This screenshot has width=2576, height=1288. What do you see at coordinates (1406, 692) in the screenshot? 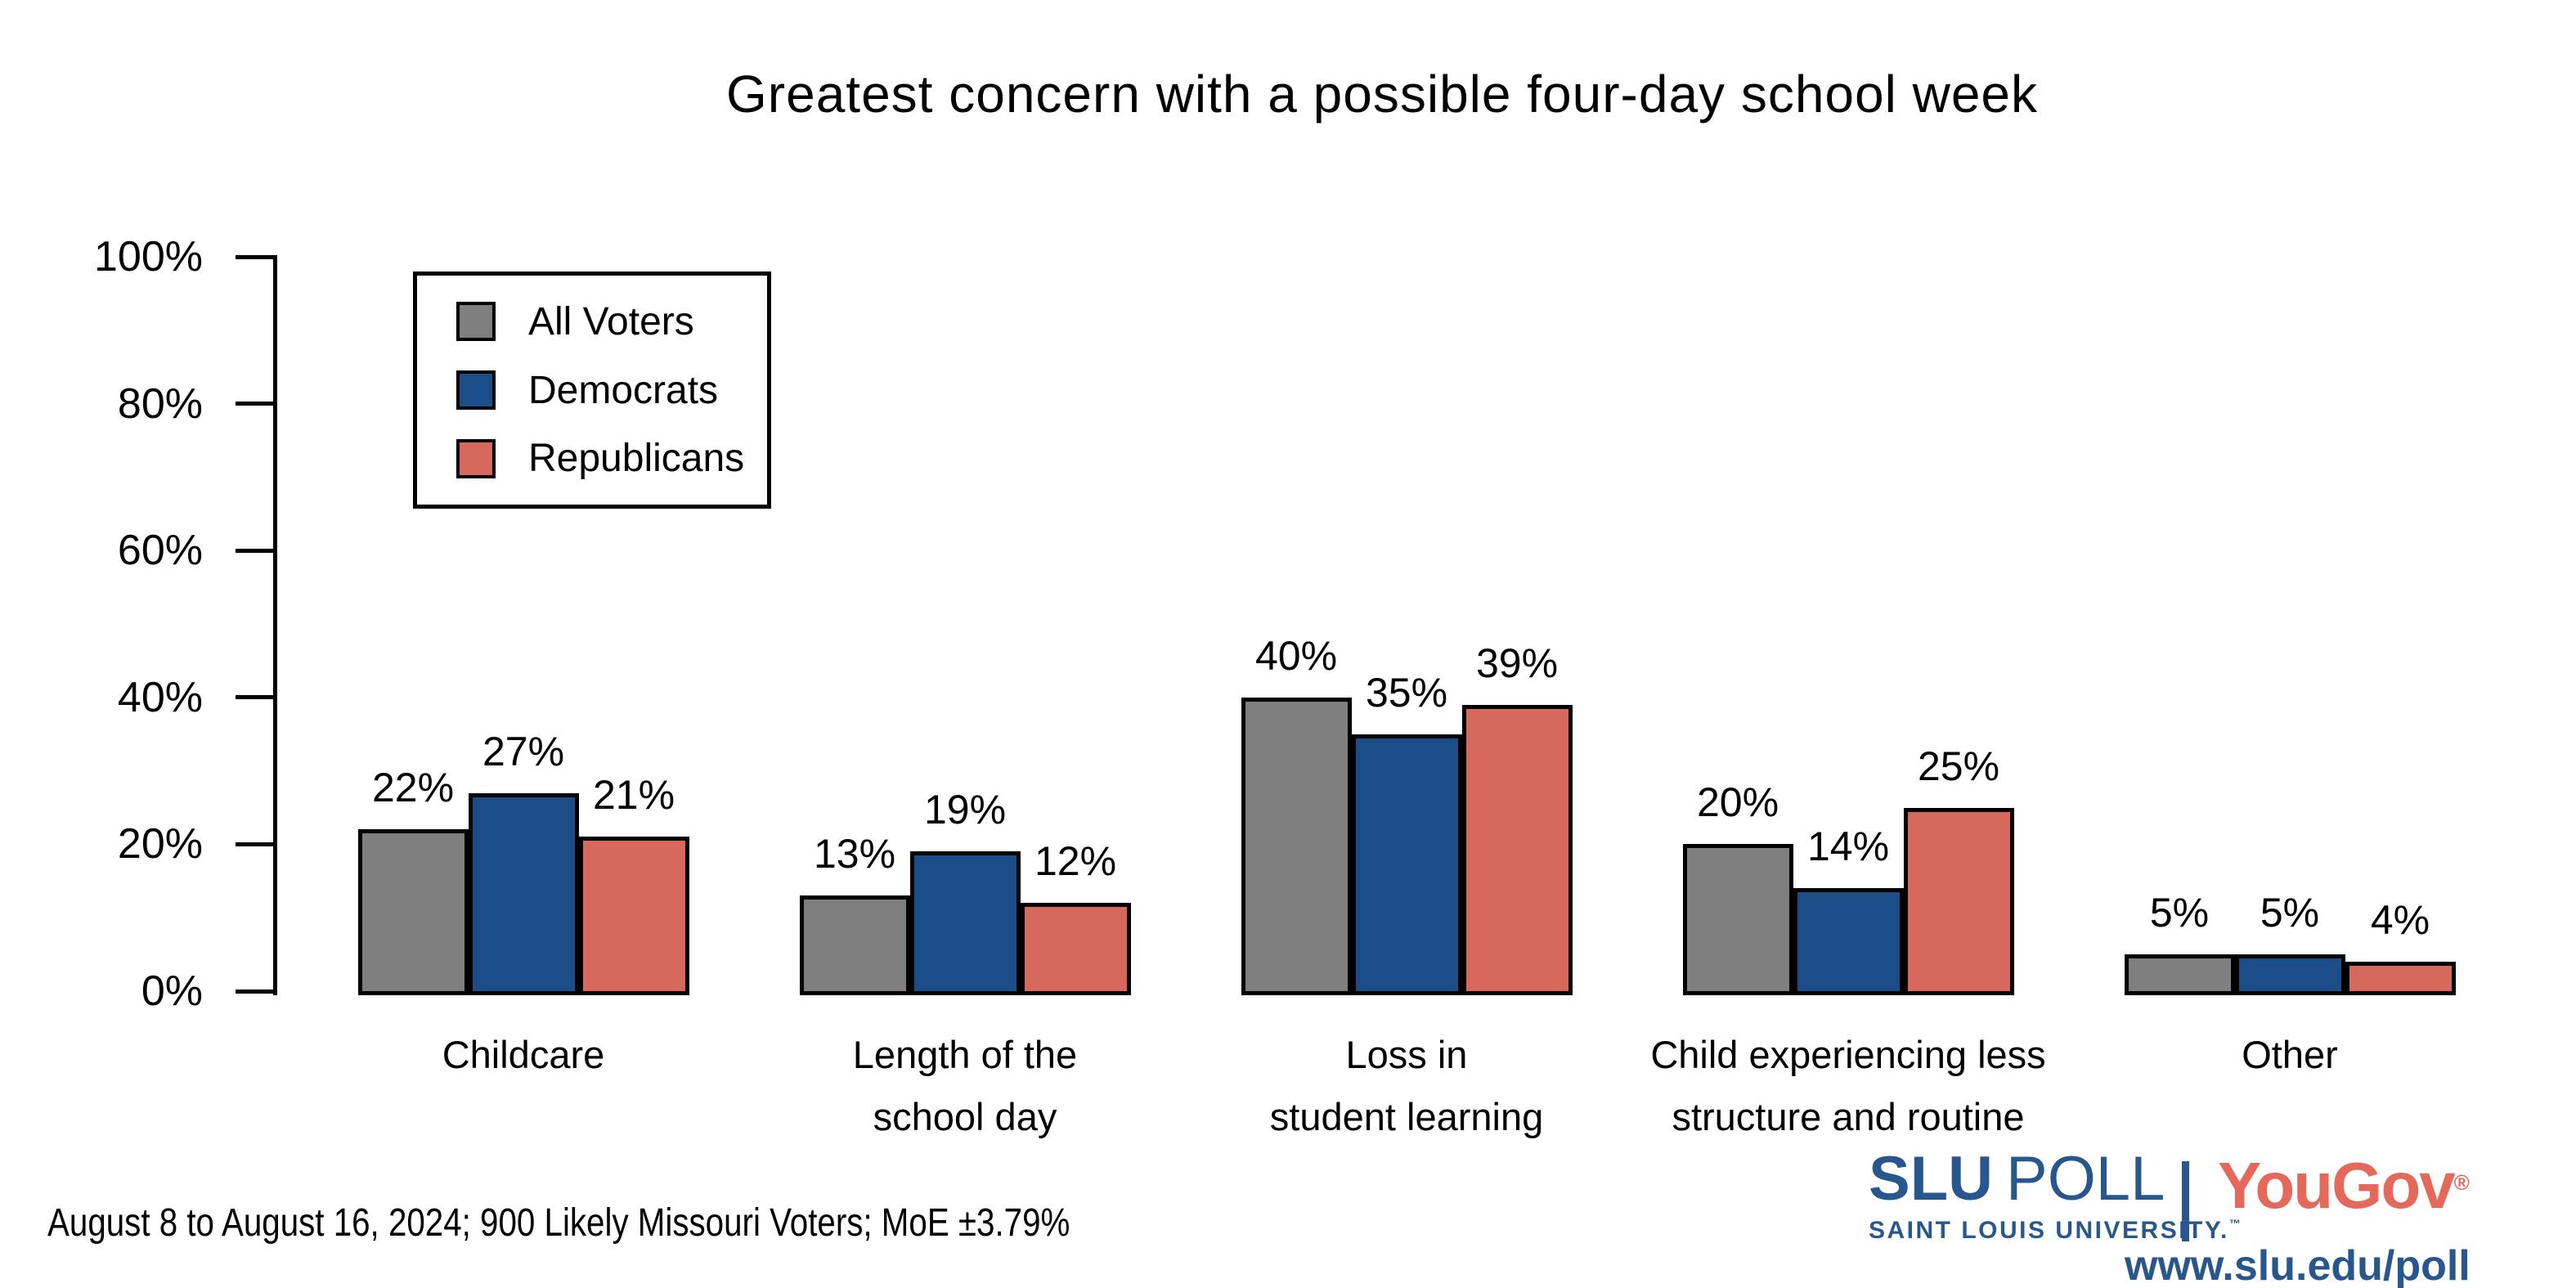
I see `bar-value-label: 35%` at bounding box center [1406, 692].